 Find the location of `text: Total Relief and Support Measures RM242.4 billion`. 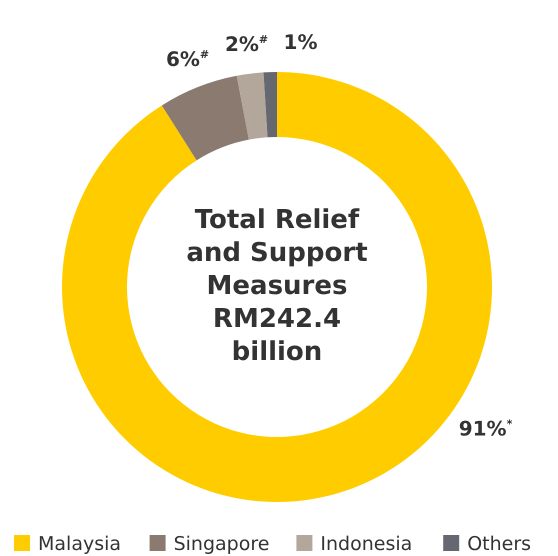

text: Total Relief and Support Measures RM242.4 billion is located at coordinates (277, 286).